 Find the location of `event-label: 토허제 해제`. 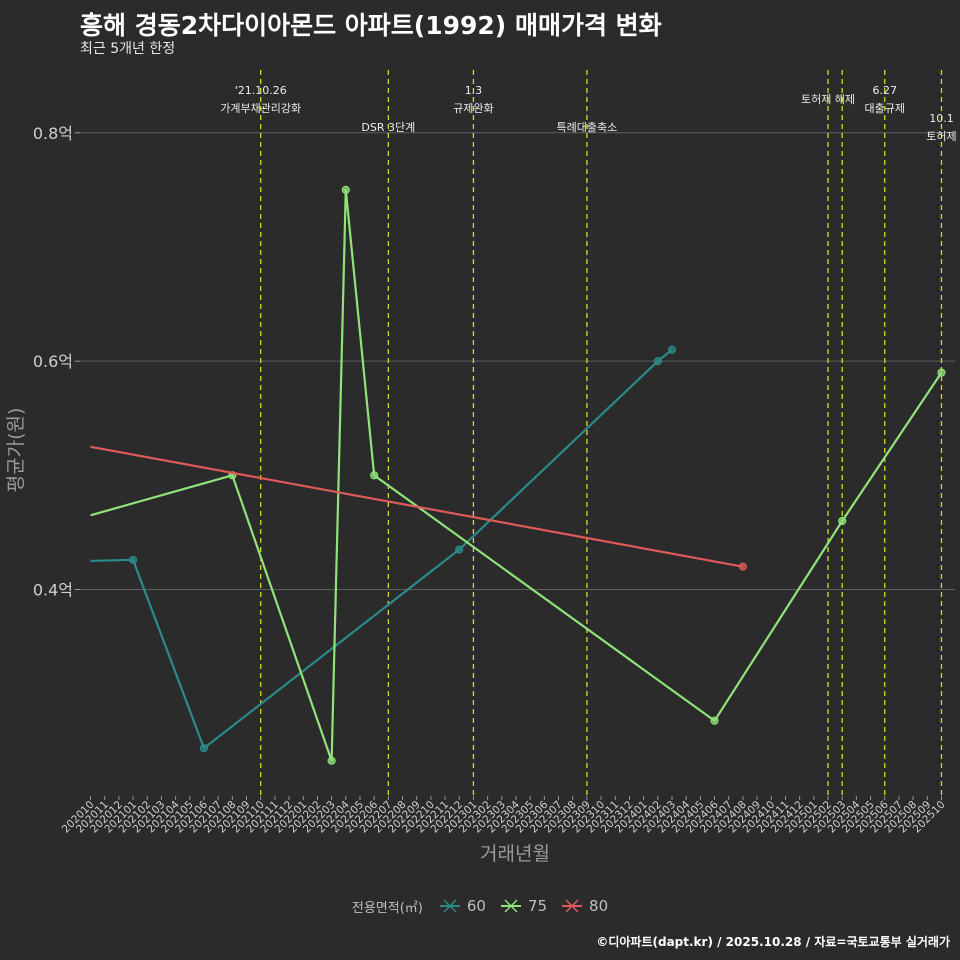

event-label: 토허제 해제 is located at coordinates (828, 99).